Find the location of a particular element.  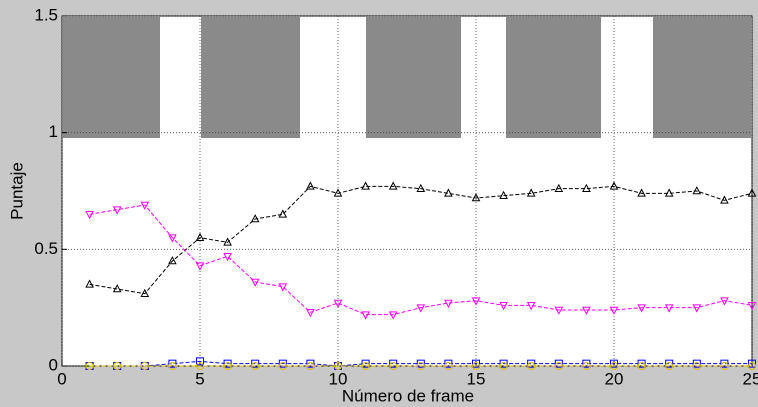

x-tick-label: 0 is located at coordinates (61, 378).